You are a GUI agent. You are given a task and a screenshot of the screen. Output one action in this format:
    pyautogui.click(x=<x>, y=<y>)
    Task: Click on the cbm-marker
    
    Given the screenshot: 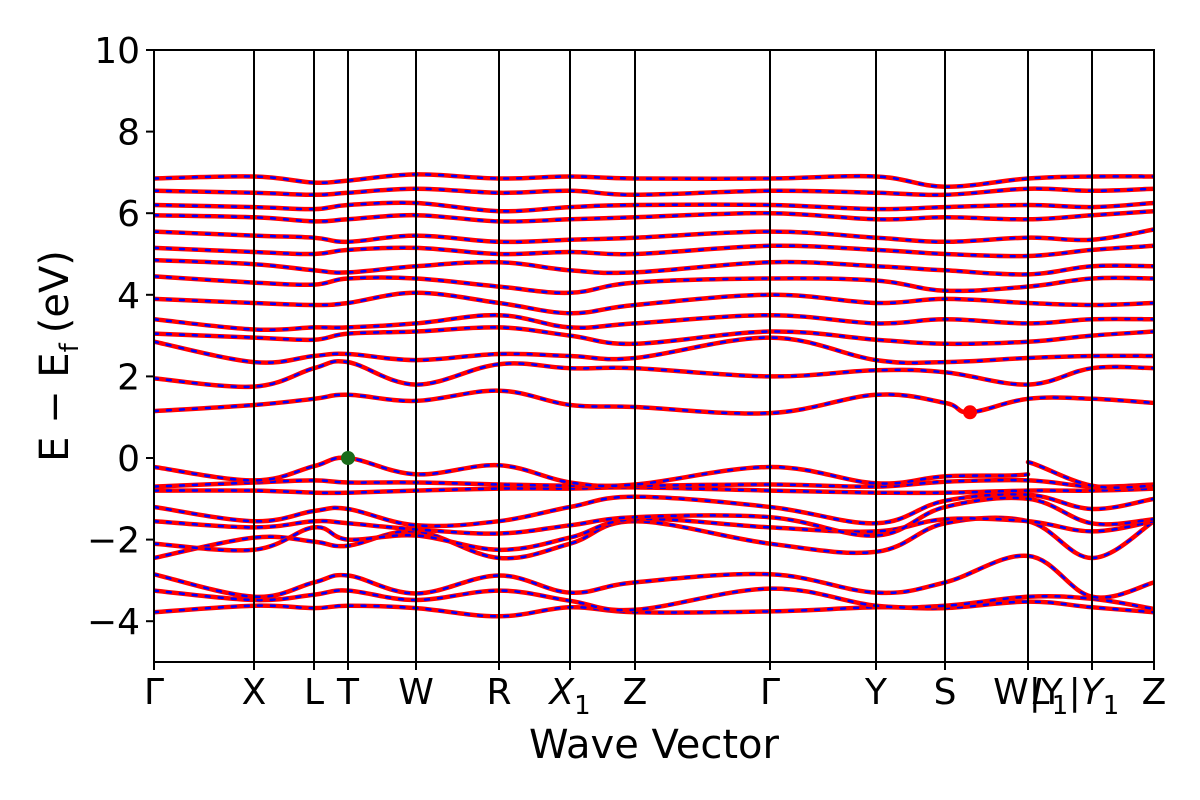 What is the action you would take?
    pyautogui.click(x=970, y=412)
    